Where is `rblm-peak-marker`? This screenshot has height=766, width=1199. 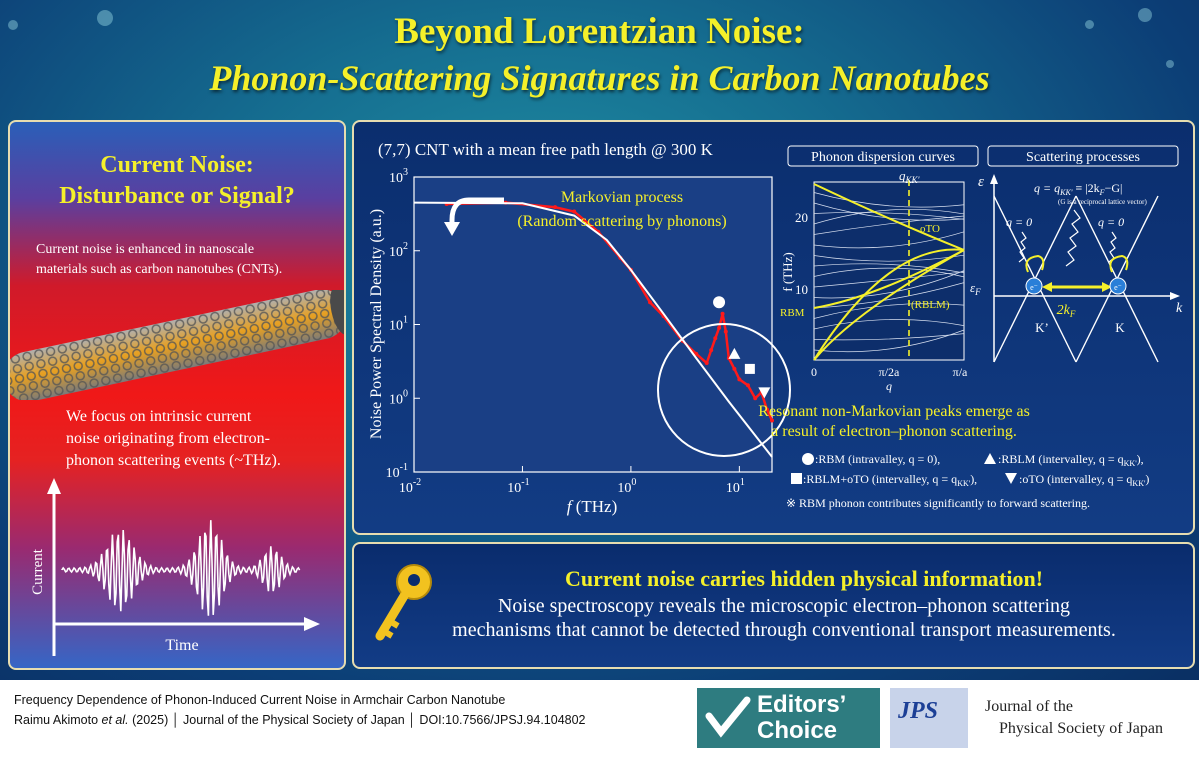
rblm-peak-marker is located at coordinates (734, 353).